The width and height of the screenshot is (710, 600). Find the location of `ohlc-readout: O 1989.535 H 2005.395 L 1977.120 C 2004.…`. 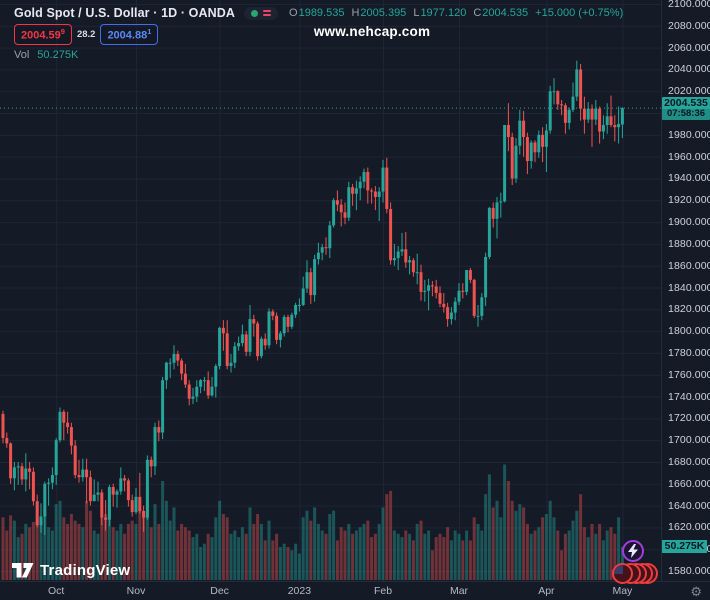

ohlc-readout: O 1989.535 H 2005.395 L 1977.120 C 2004.… is located at coordinates (459, 13).